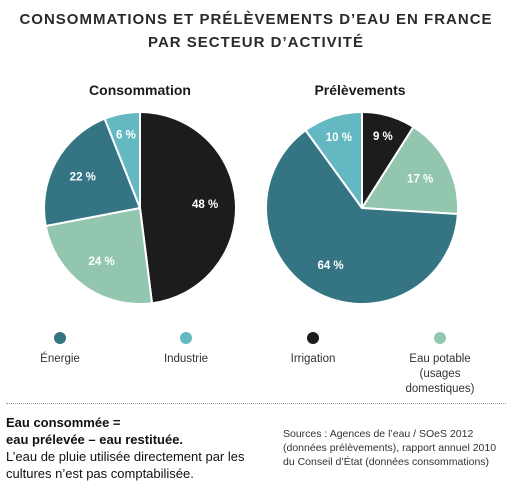 This screenshot has width=512, height=496. Describe the element at coordinates (383, 137) in the screenshot. I see `prelevements-label-irrigation: 9 %` at that location.